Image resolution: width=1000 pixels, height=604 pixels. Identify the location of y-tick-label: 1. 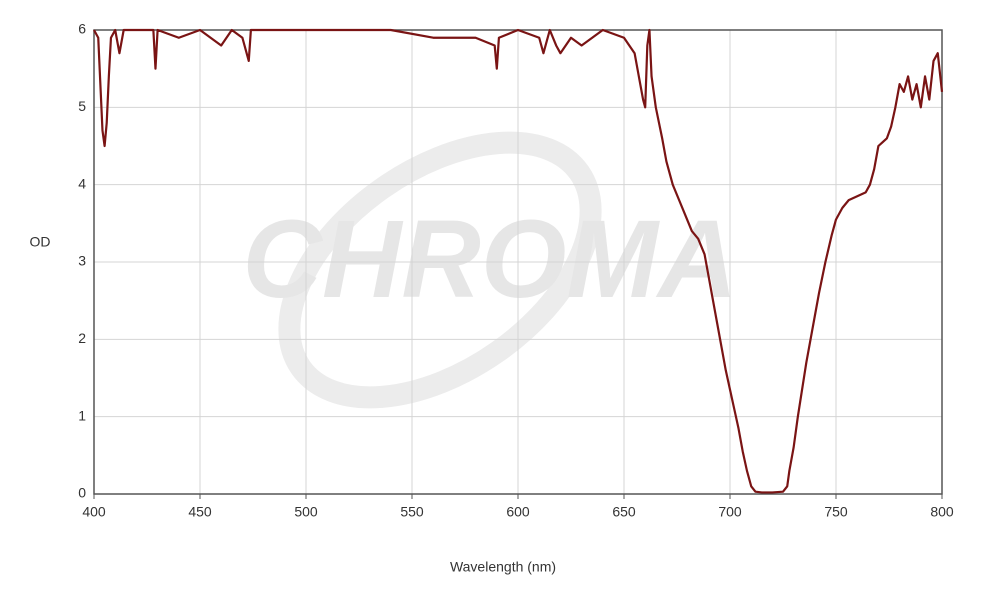
(82, 415).